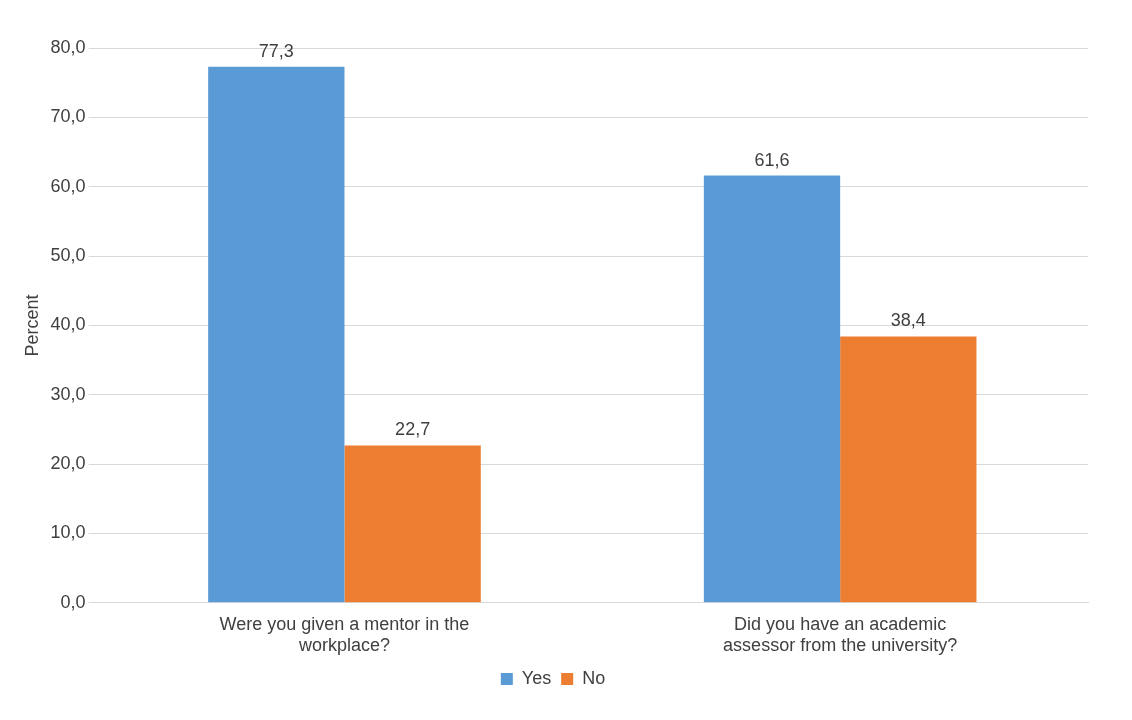  I want to click on y-axis-title: Percent, so click(31, 325).